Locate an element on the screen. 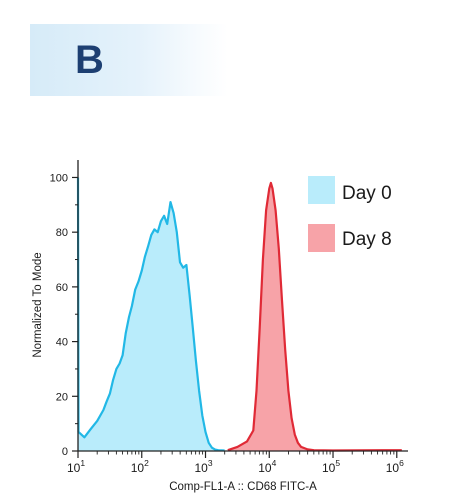 The width and height of the screenshot is (474, 502). x-tick-label: 10⁵ is located at coordinates (331, 466).